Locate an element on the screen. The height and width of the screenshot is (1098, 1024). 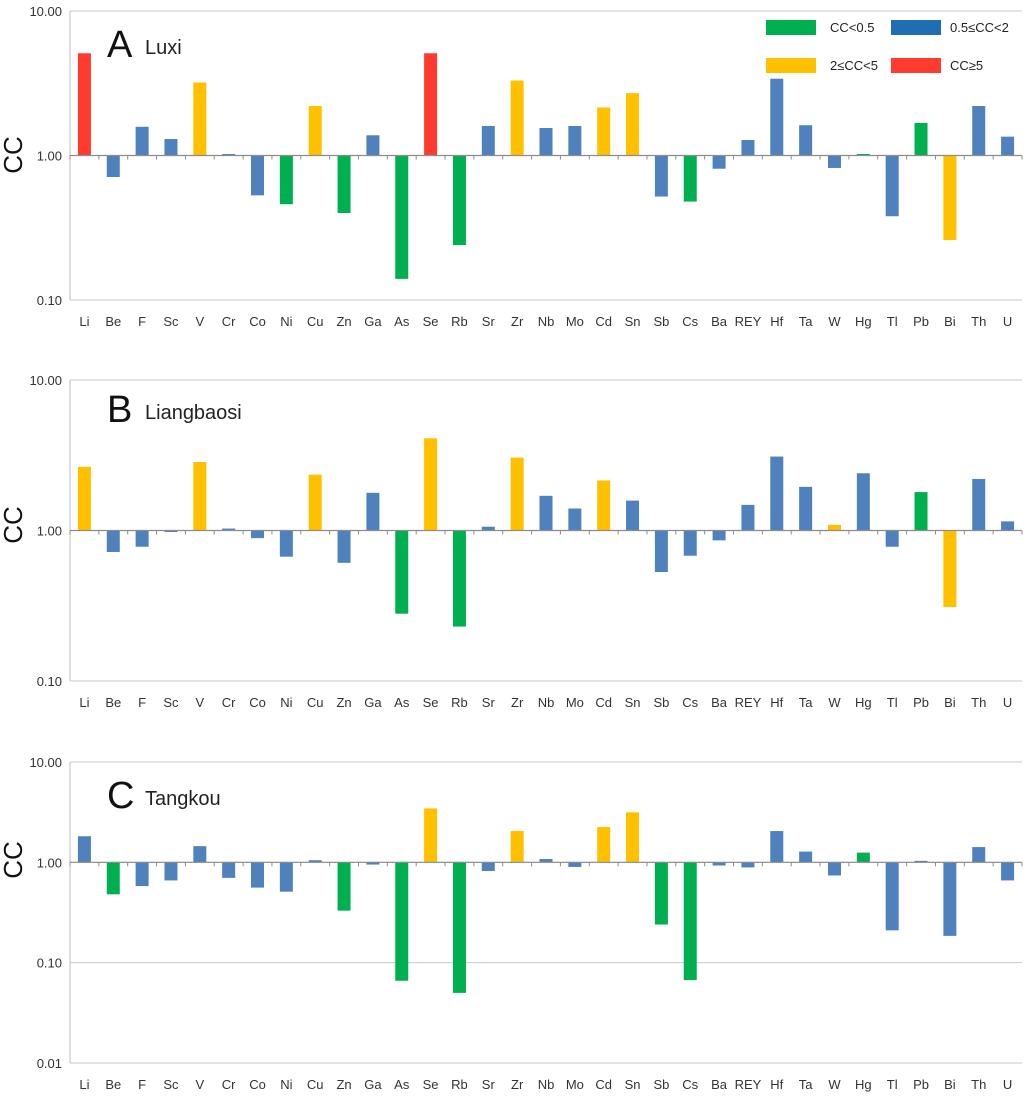
legend-label-cc-2-5: 2≤CC<5 is located at coordinates (854, 65).